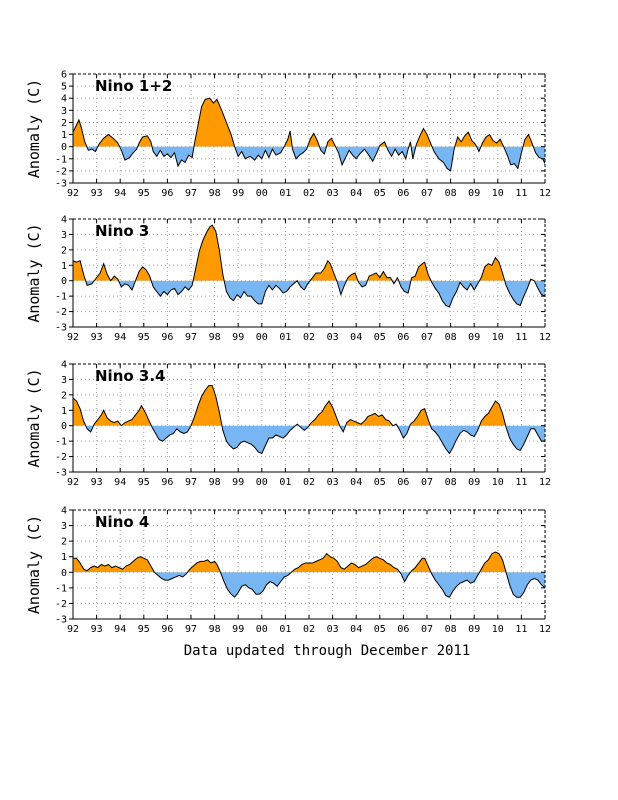 The width and height of the screenshot is (618, 800). What do you see at coordinates (64, 395) in the screenshot?
I see `y-tick-label: 2` at bounding box center [64, 395].